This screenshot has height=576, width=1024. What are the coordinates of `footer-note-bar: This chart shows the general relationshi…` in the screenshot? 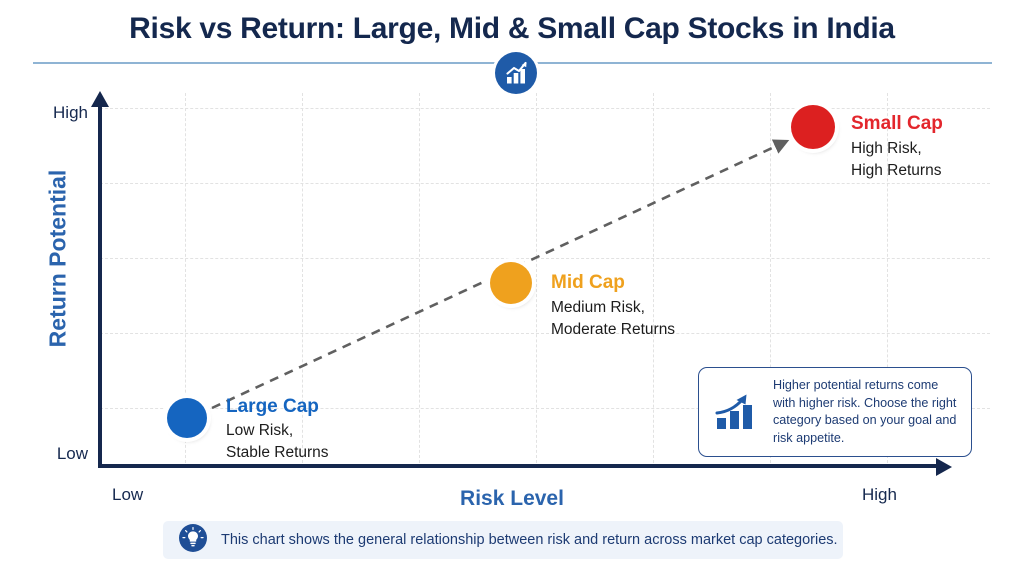 It's located at (503, 540).